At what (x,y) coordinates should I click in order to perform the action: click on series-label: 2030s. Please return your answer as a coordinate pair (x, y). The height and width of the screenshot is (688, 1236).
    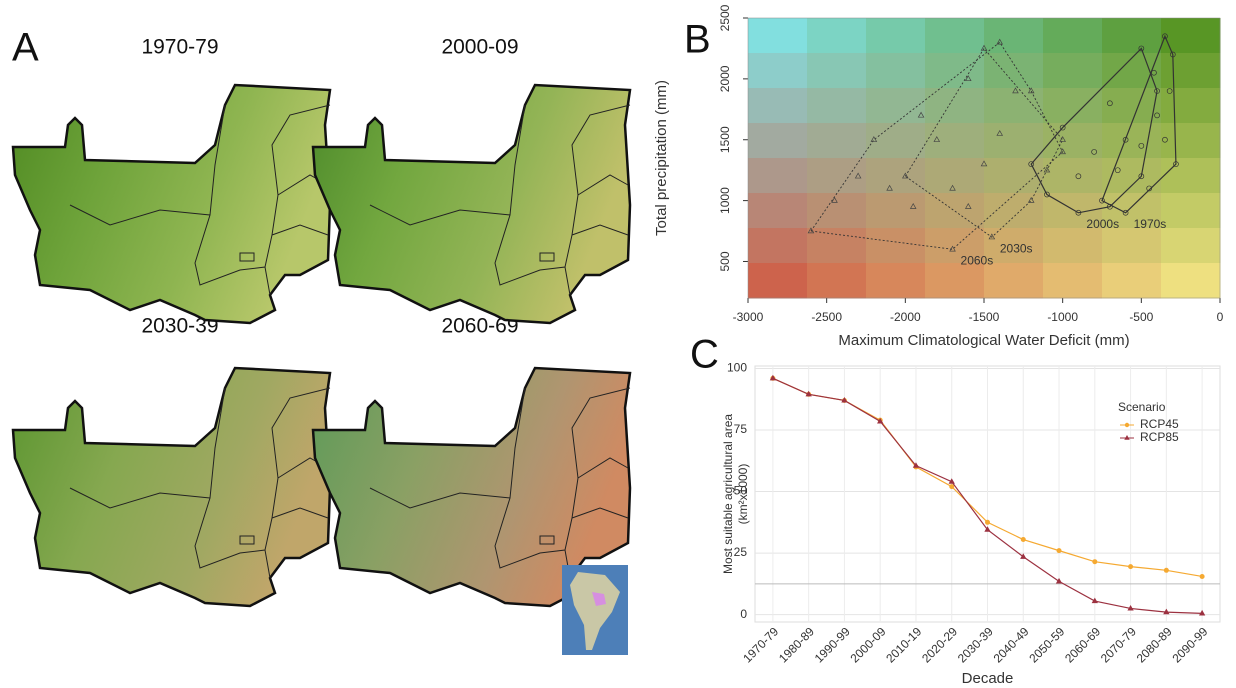
    Looking at the image, I should click on (1016, 248).